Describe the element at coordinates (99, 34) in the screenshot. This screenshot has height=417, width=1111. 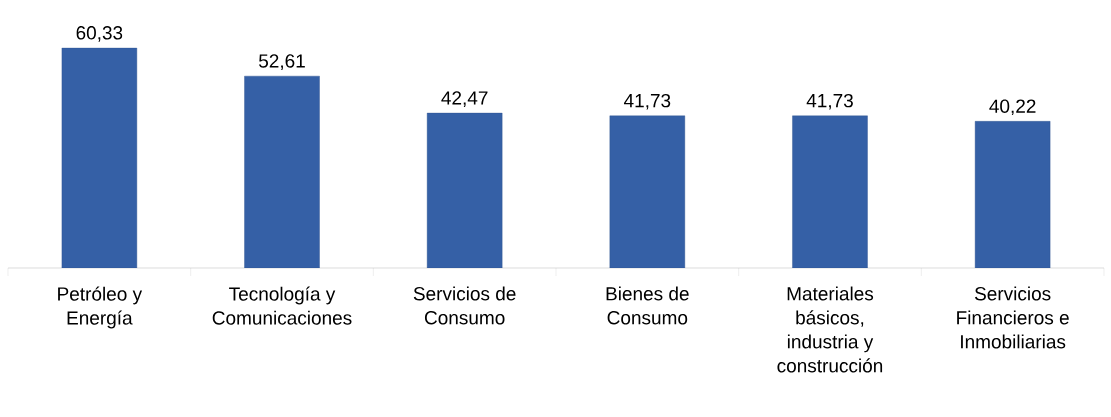
I see `data-label: 60,33` at that location.